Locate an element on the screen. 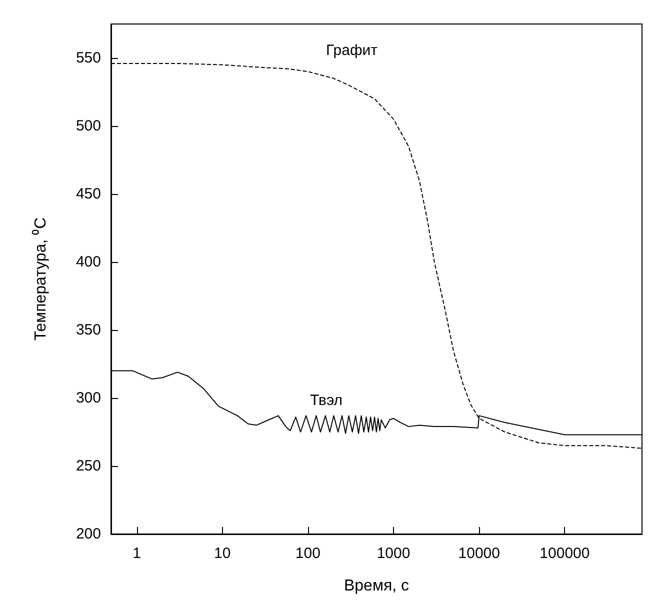  y-tick-label: 200 is located at coordinates (88, 534).